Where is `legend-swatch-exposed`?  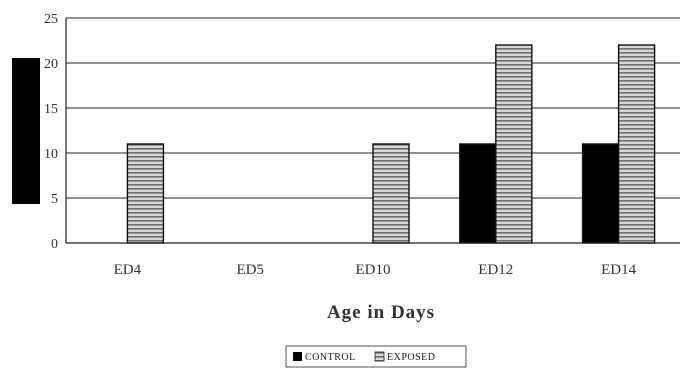 legend-swatch-exposed is located at coordinates (379, 356).